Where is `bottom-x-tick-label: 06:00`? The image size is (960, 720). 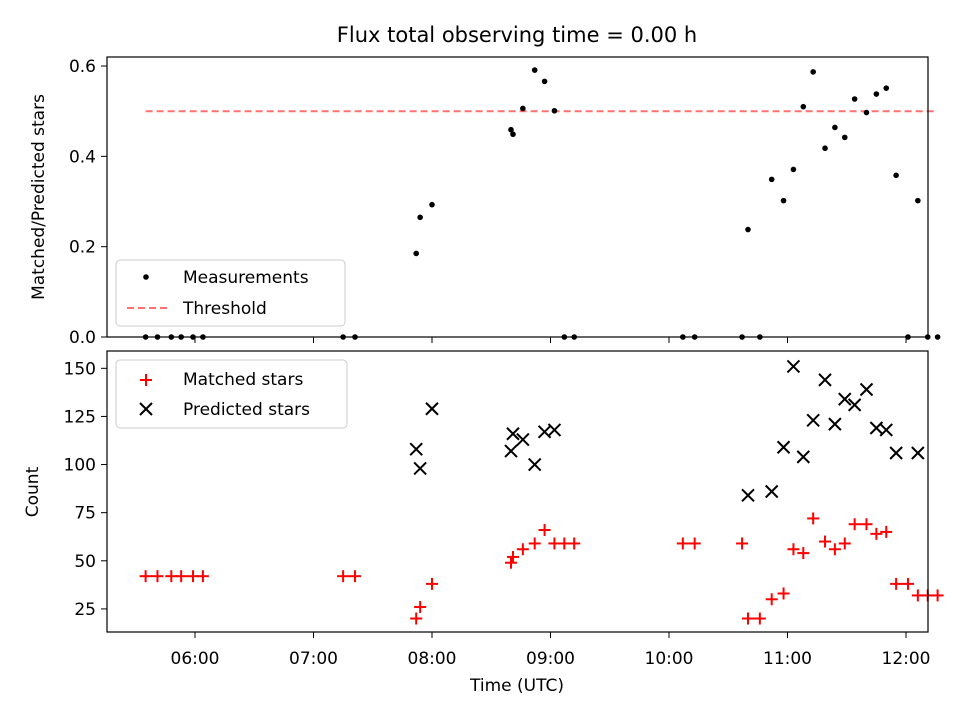 bottom-x-tick-label: 06:00 is located at coordinates (195, 659).